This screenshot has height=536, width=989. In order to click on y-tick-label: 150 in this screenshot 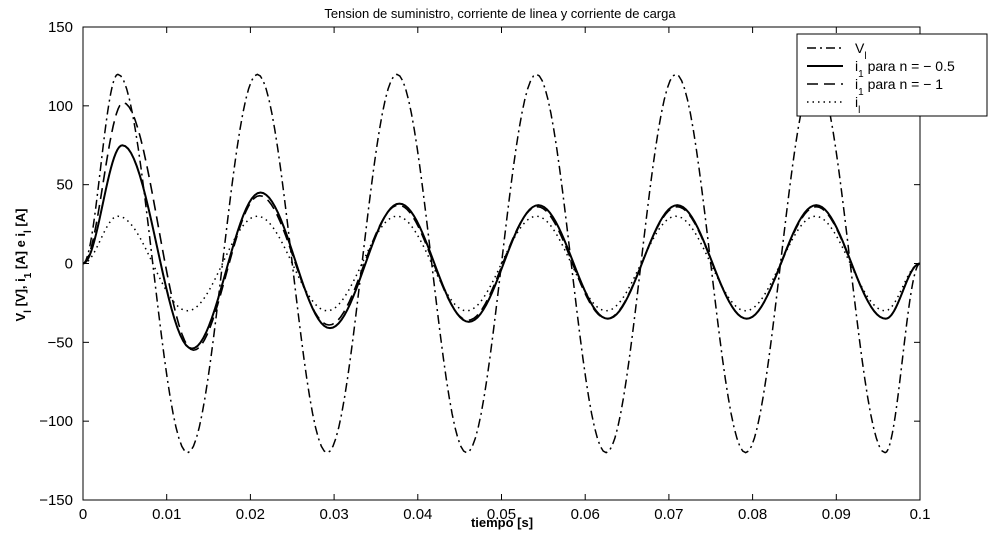, I will do `click(60, 27)`.